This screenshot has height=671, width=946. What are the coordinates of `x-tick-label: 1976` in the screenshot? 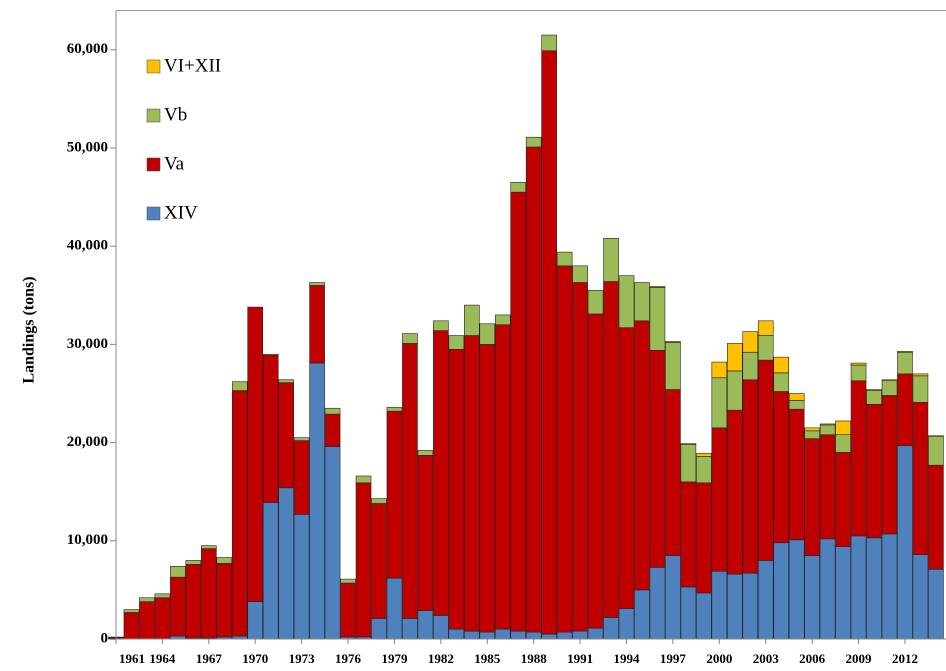 It's located at (348, 658).